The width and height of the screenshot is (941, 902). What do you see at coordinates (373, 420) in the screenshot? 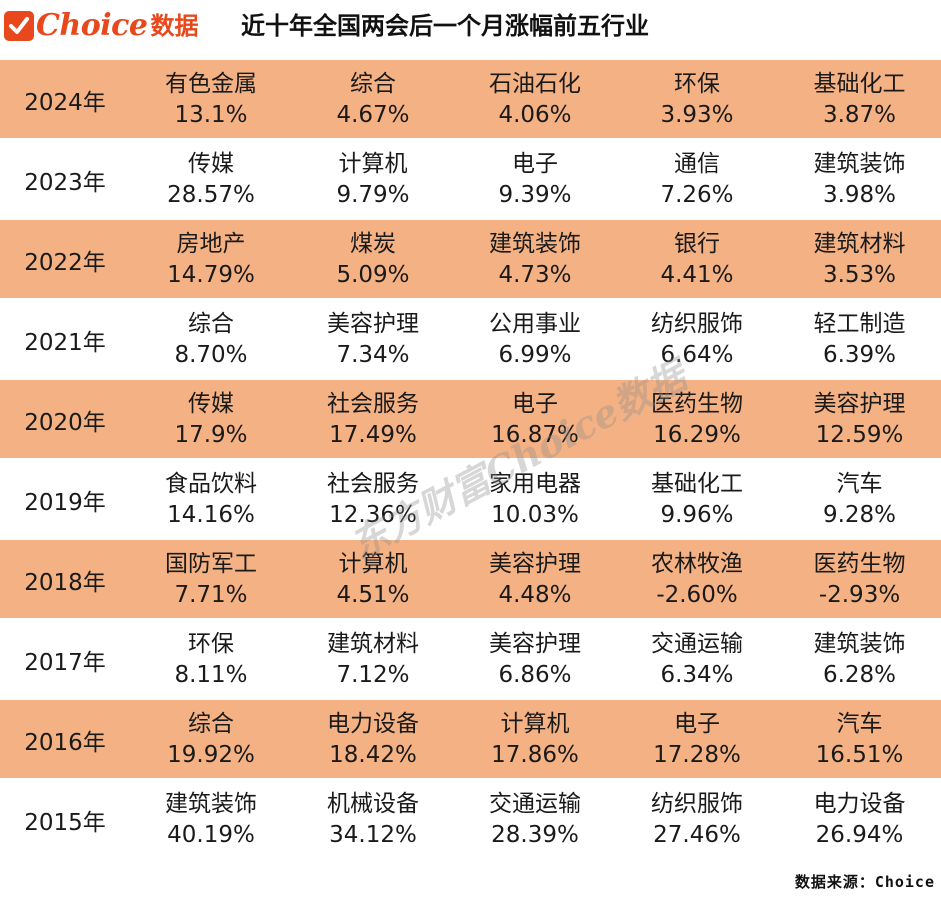
I see `industry-cell: 社会服务 17.49%` at bounding box center [373, 420].